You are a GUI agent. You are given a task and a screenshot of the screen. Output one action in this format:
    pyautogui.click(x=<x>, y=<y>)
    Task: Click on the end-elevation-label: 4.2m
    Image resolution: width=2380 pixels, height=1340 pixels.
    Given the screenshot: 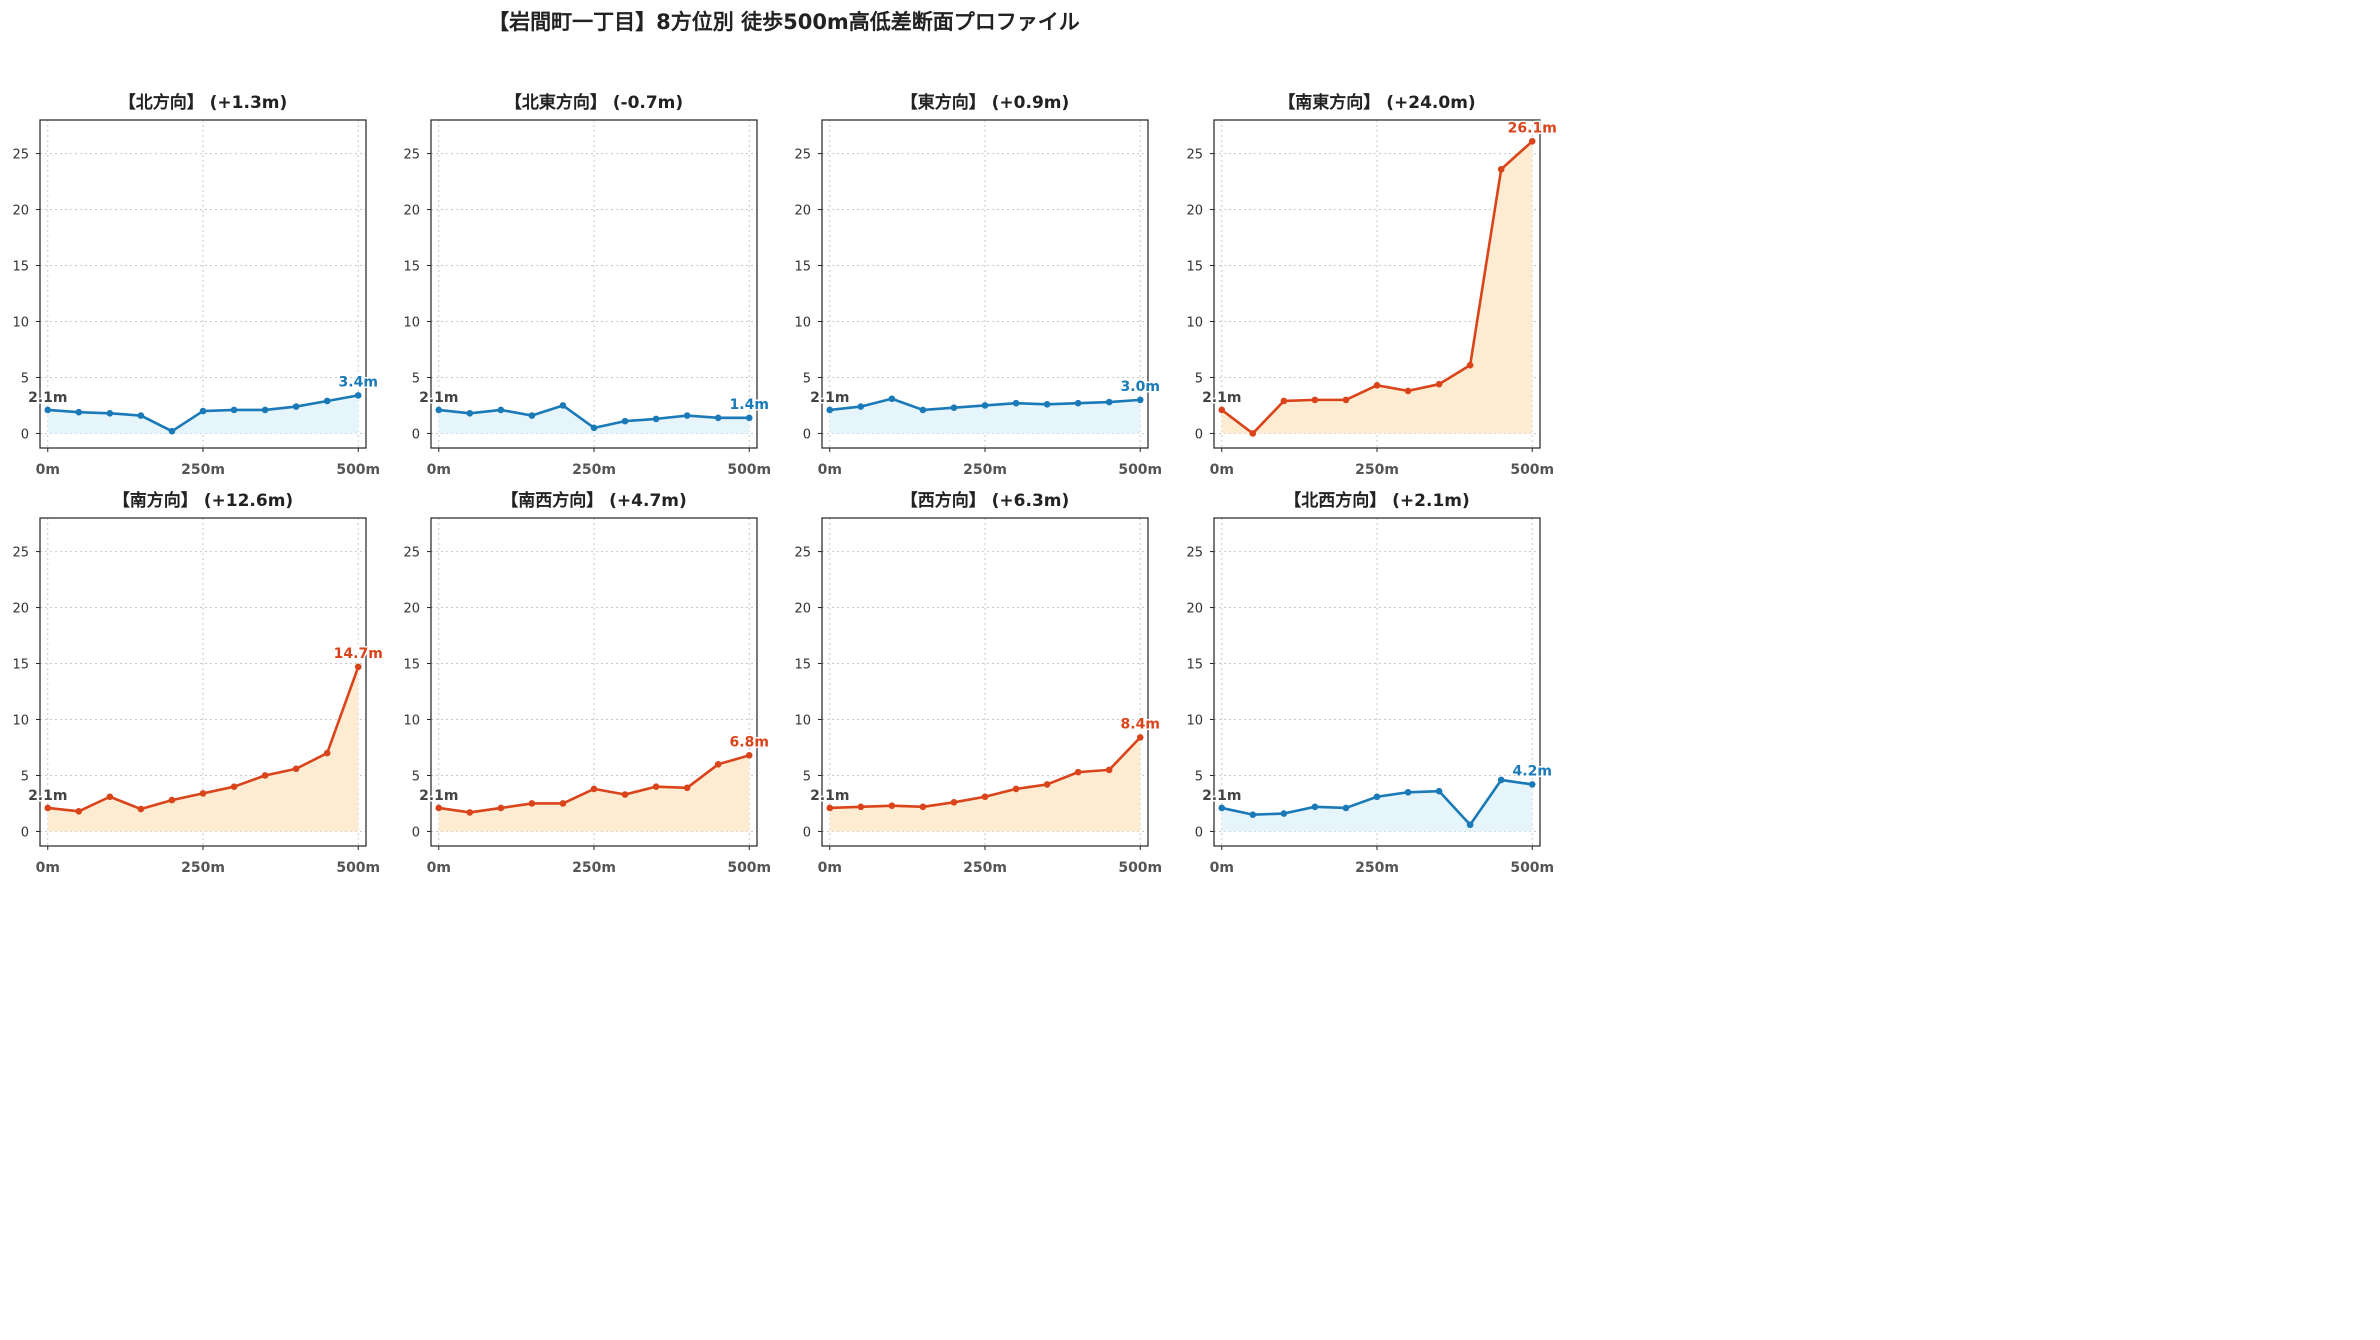 What is the action you would take?
    pyautogui.click(x=1532, y=771)
    